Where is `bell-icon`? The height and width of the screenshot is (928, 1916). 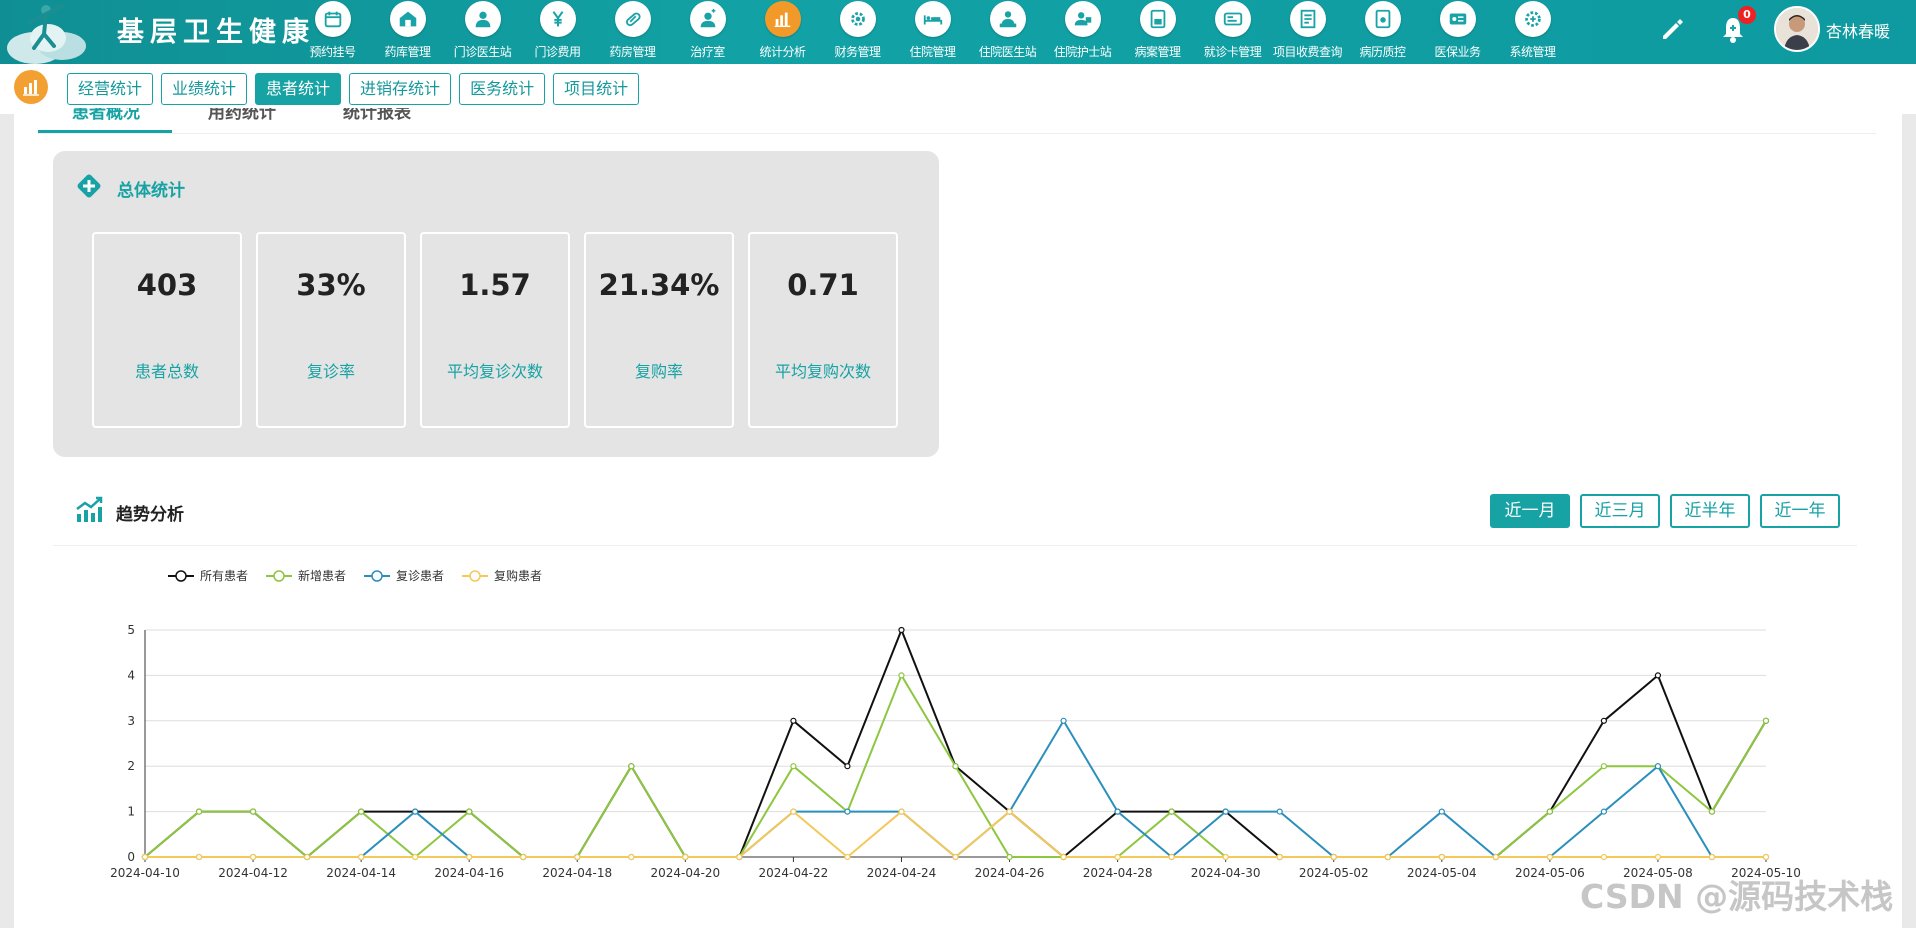 bell-icon is located at coordinates (1733, 29).